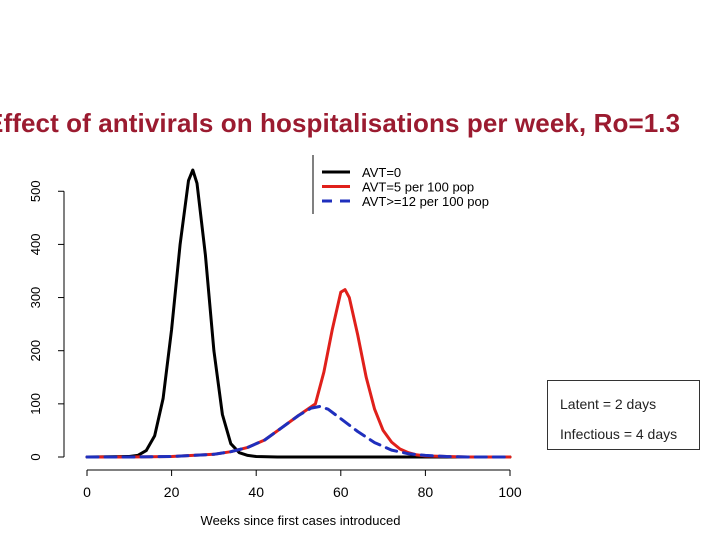 This screenshot has width=720, height=540. I want to click on y-tick-label-400: 400, so click(35, 245).